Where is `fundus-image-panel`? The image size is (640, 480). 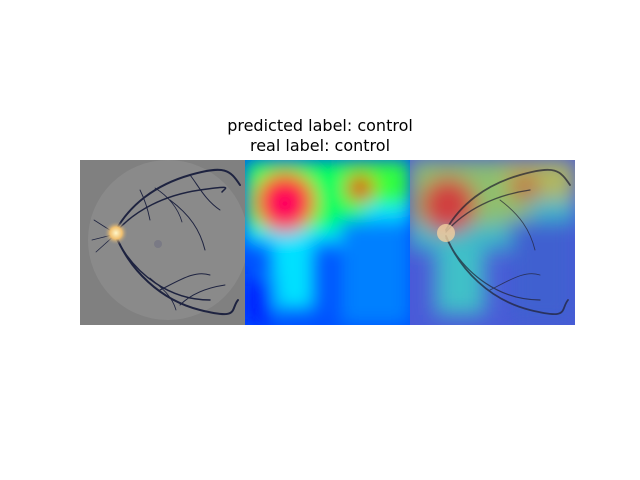 fundus-image-panel is located at coordinates (162, 242).